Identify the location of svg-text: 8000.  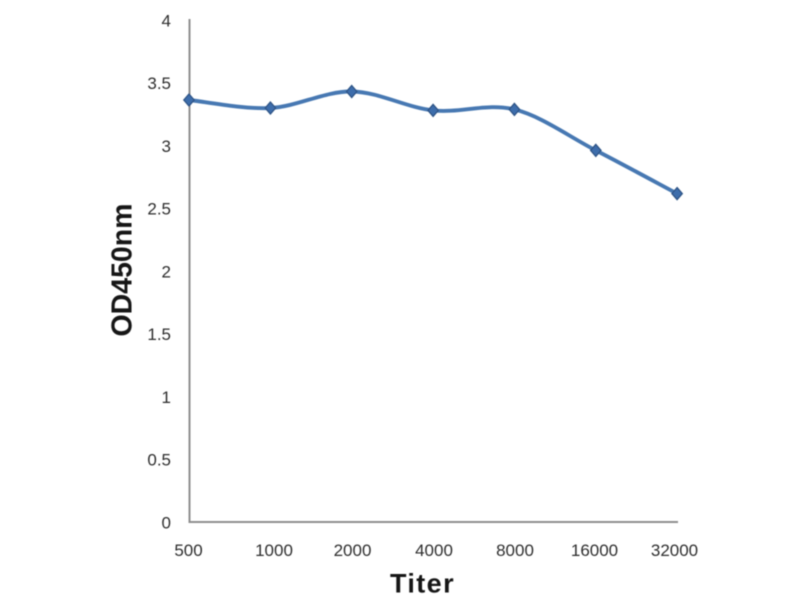
(515, 550).